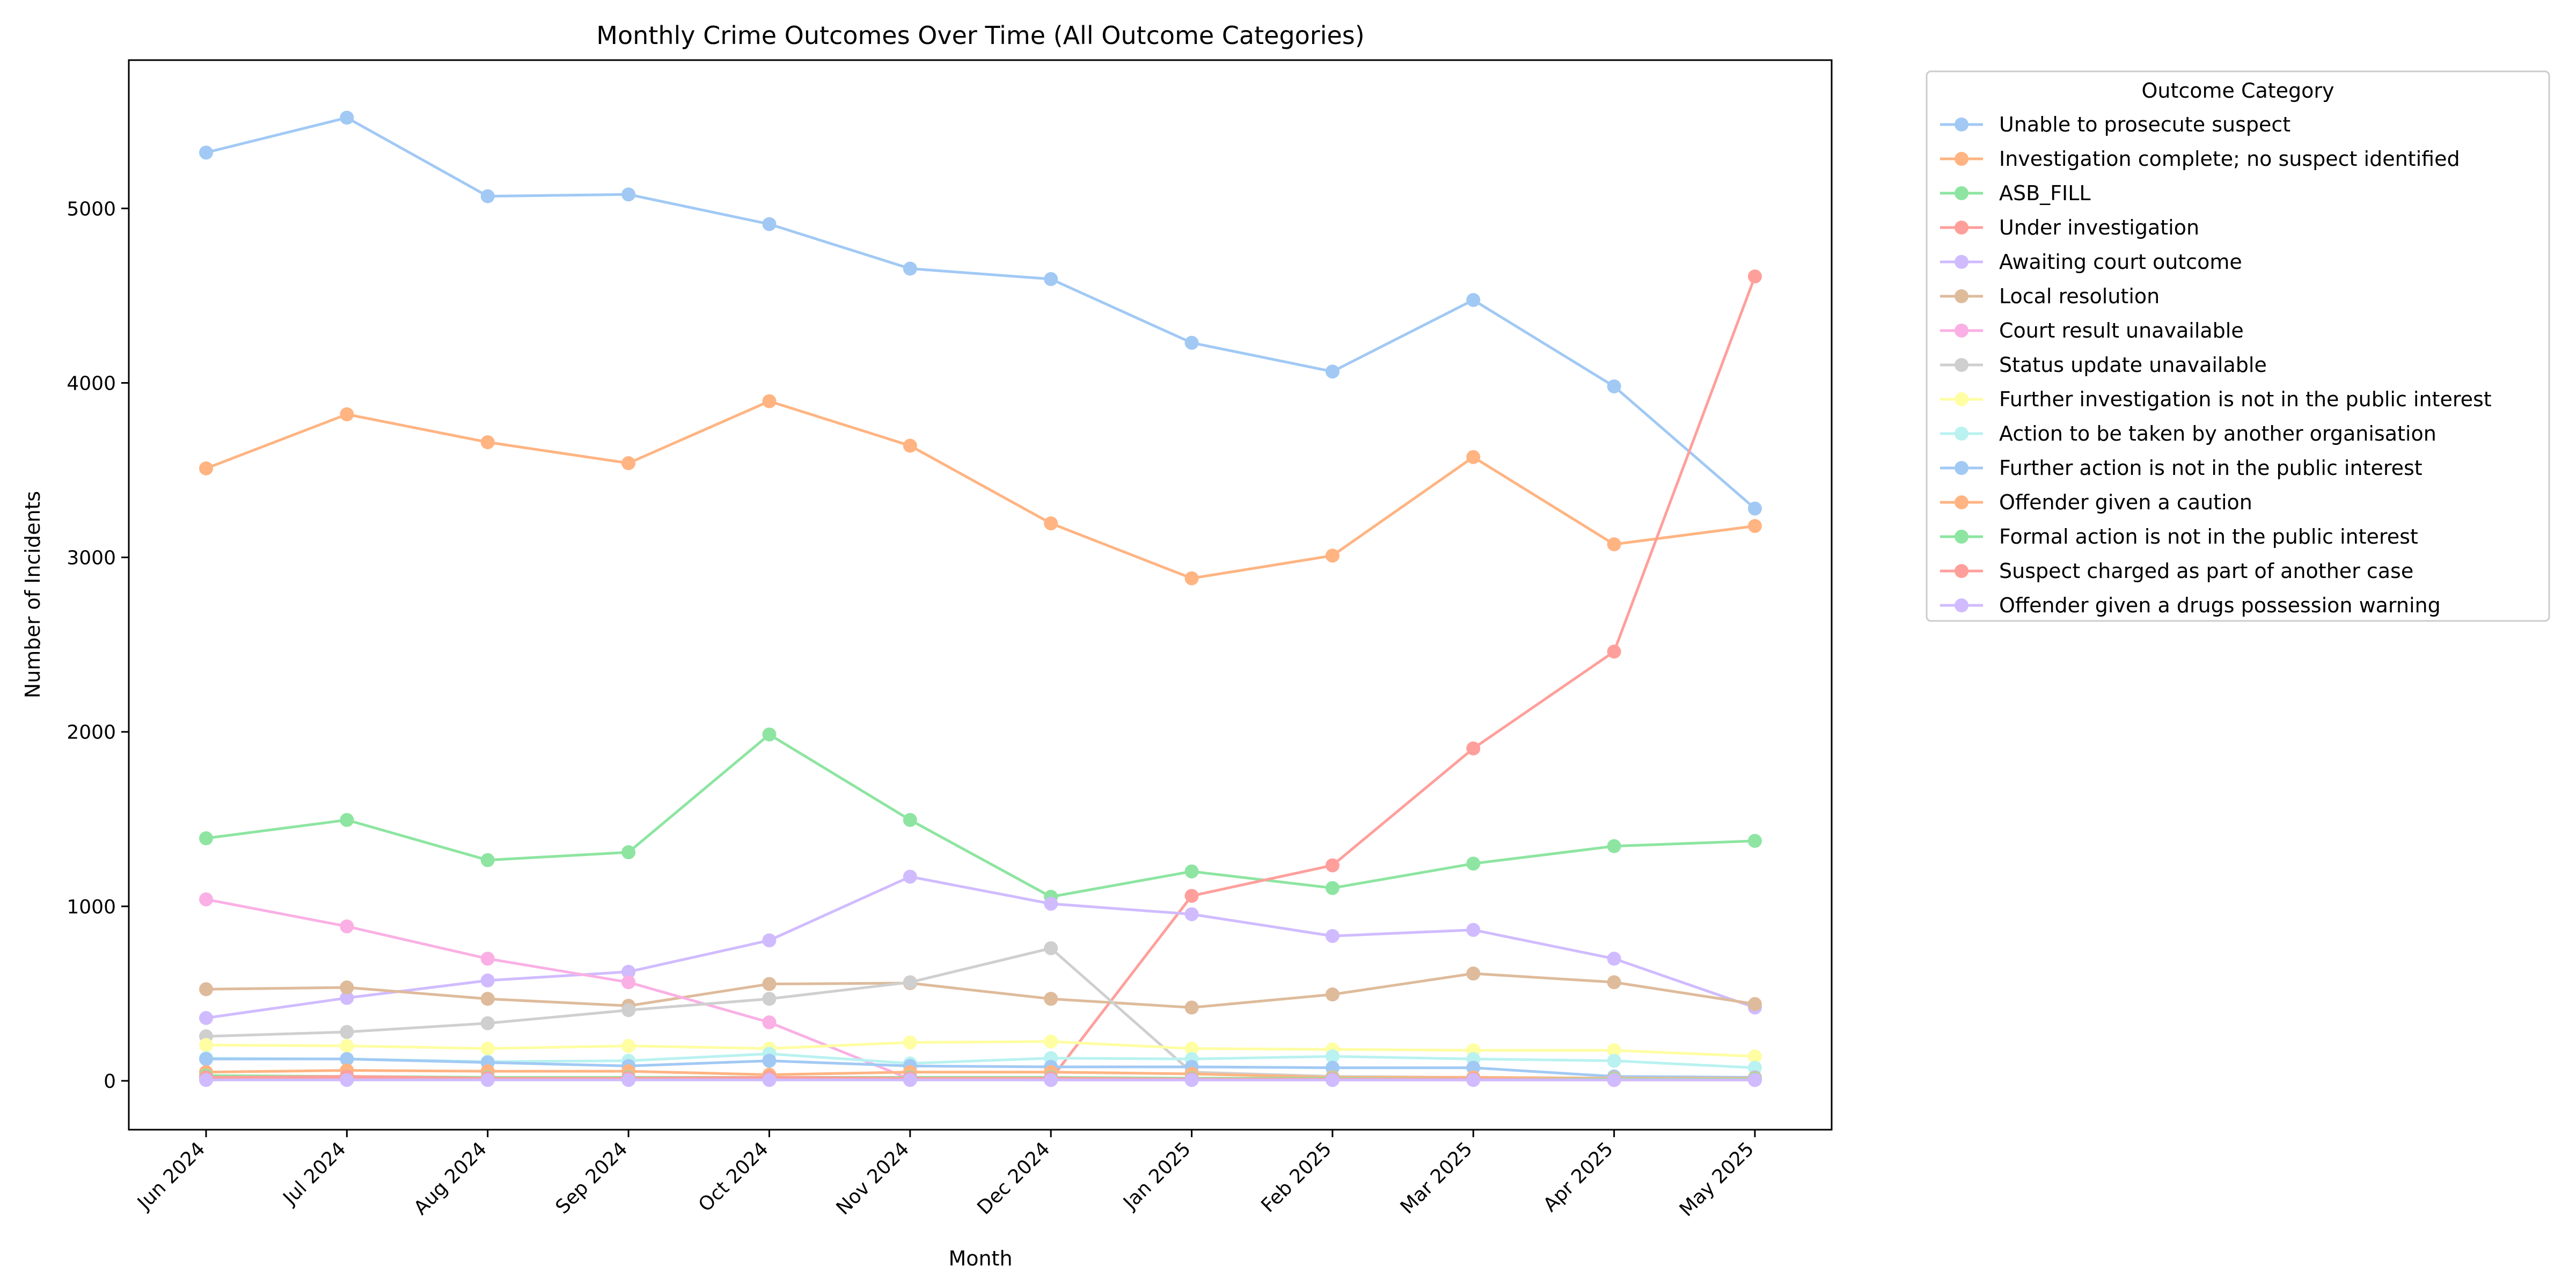  I want to click on legend-entry-label: Local resolution, so click(2079, 296).